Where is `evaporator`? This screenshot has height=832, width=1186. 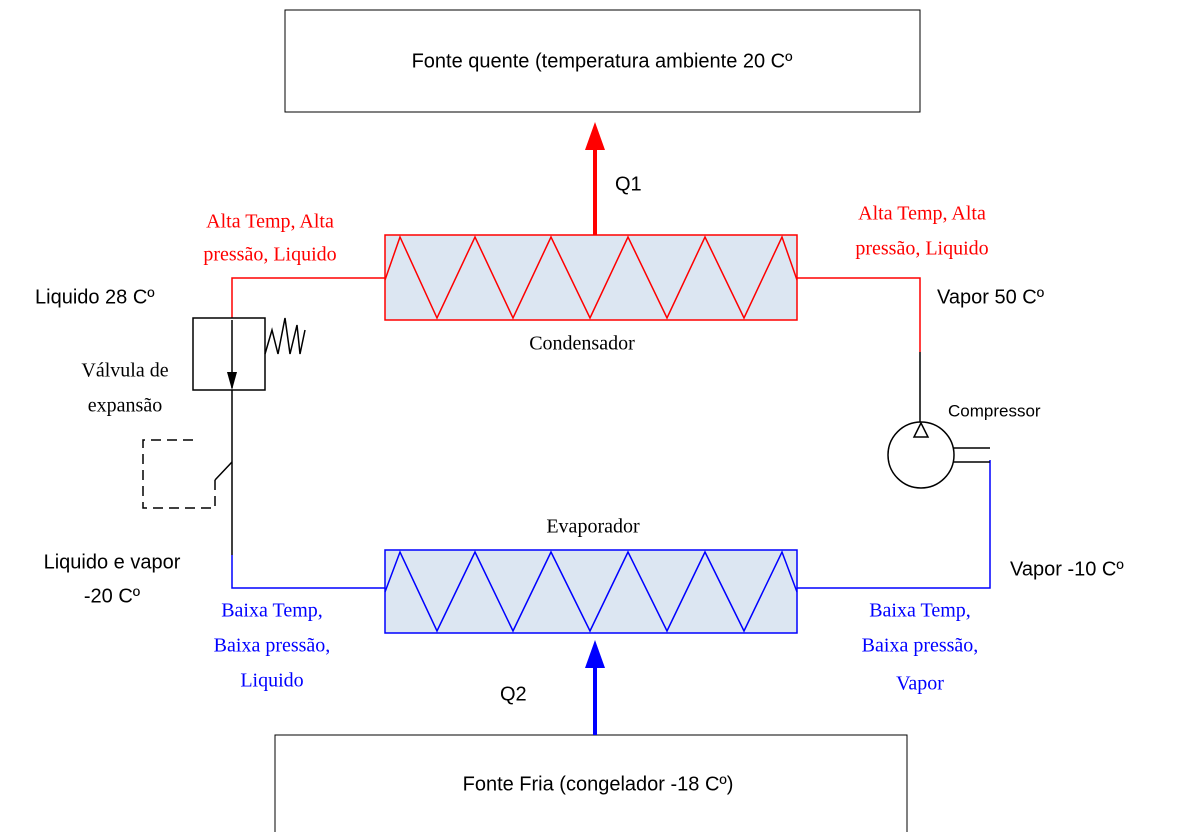
evaporator is located at coordinates (591, 591).